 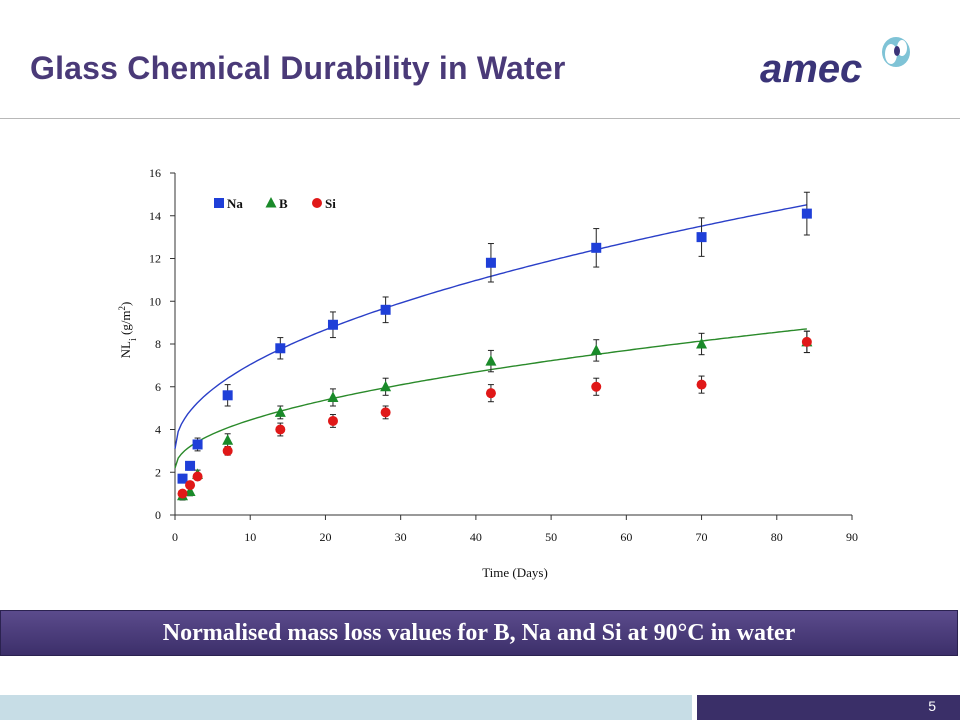 I want to click on y-tick-label: 14, so click(x=155, y=216).